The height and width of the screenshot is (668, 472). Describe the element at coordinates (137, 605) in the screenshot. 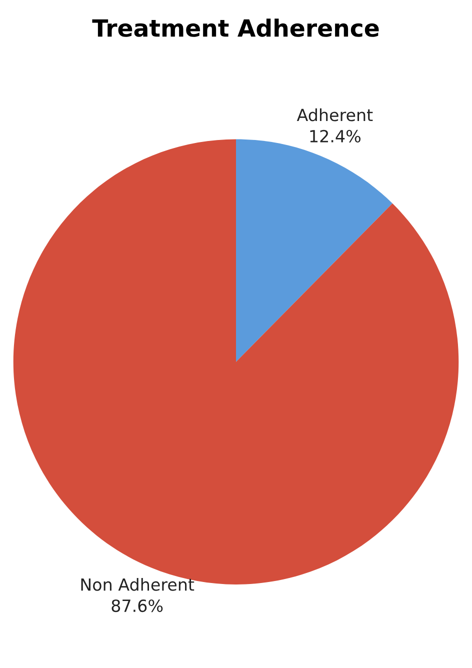

I see `data-label: 87.6%` at that location.